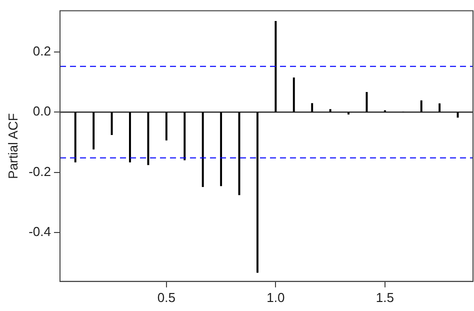  What do you see at coordinates (166, 297) in the screenshot?
I see `x-tick-label: 0.5` at bounding box center [166, 297].